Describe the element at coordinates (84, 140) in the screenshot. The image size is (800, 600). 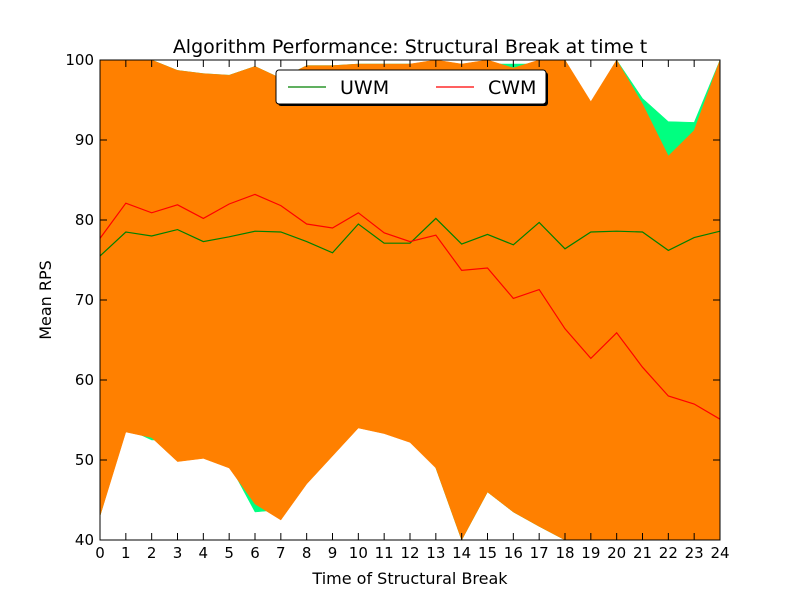
I see `y-tick-label: 90` at that location.